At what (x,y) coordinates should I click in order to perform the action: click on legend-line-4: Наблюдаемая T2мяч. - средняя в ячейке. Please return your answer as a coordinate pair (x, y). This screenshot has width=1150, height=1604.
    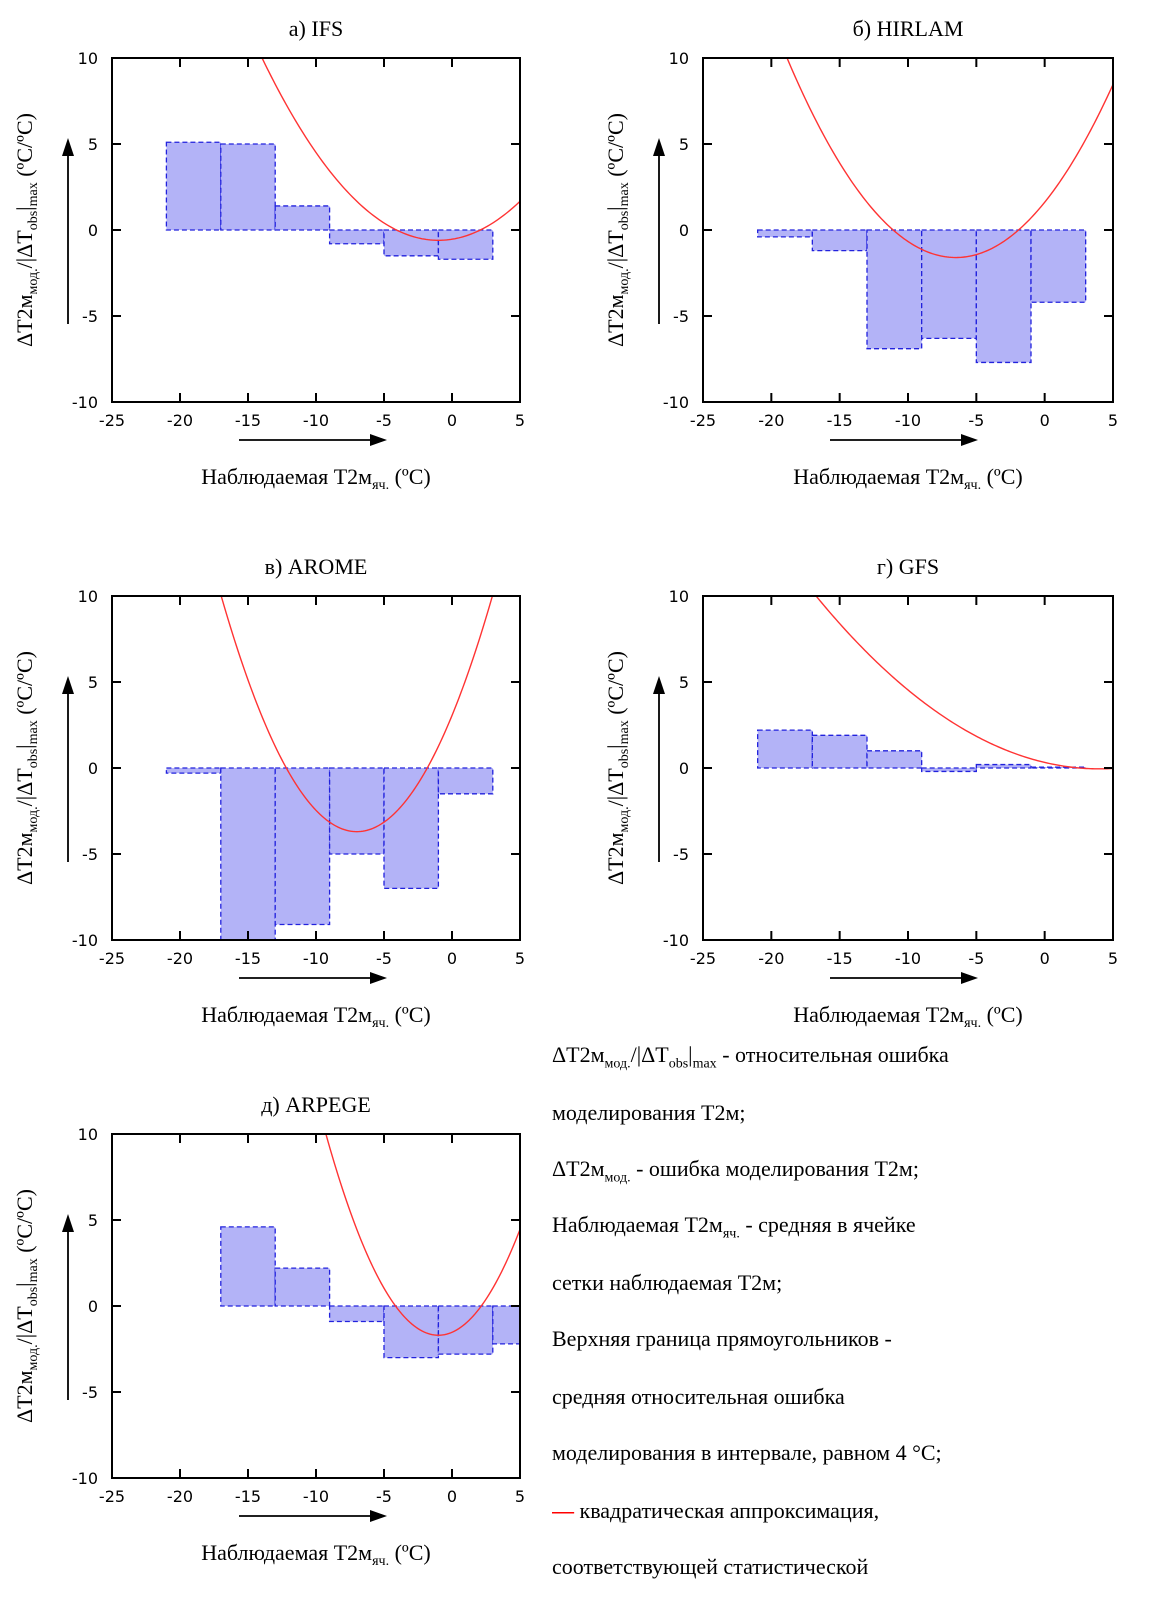
    Looking at the image, I should click on (734, 1227).